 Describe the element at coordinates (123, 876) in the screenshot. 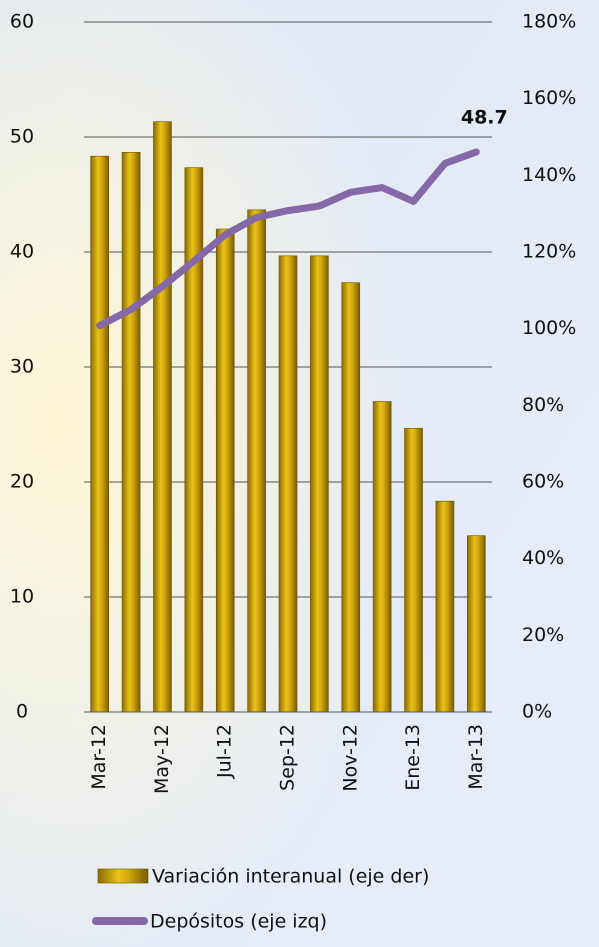

I see `legend-swatch` at that location.